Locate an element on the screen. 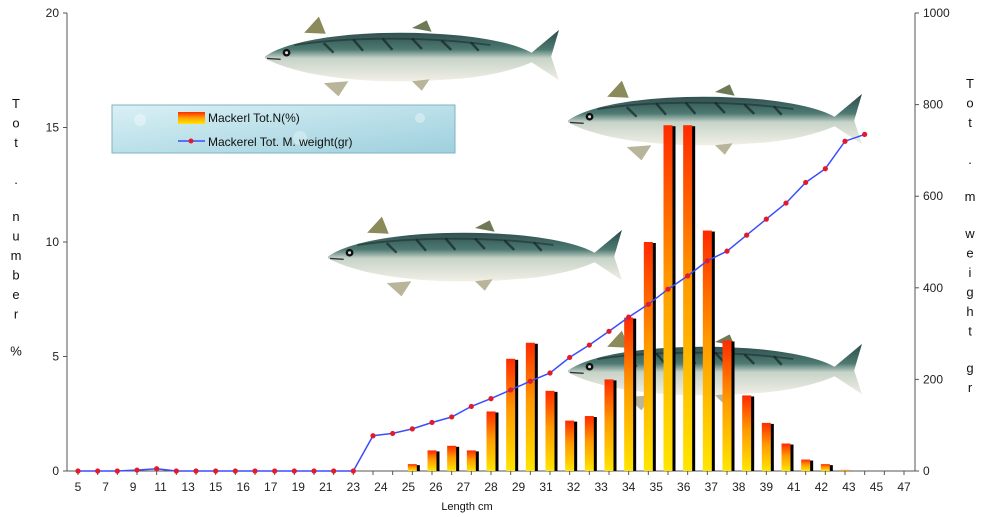 The width and height of the screenshot is (987, 517). x-tick-label: 25 is located at coordinates (409, 487).